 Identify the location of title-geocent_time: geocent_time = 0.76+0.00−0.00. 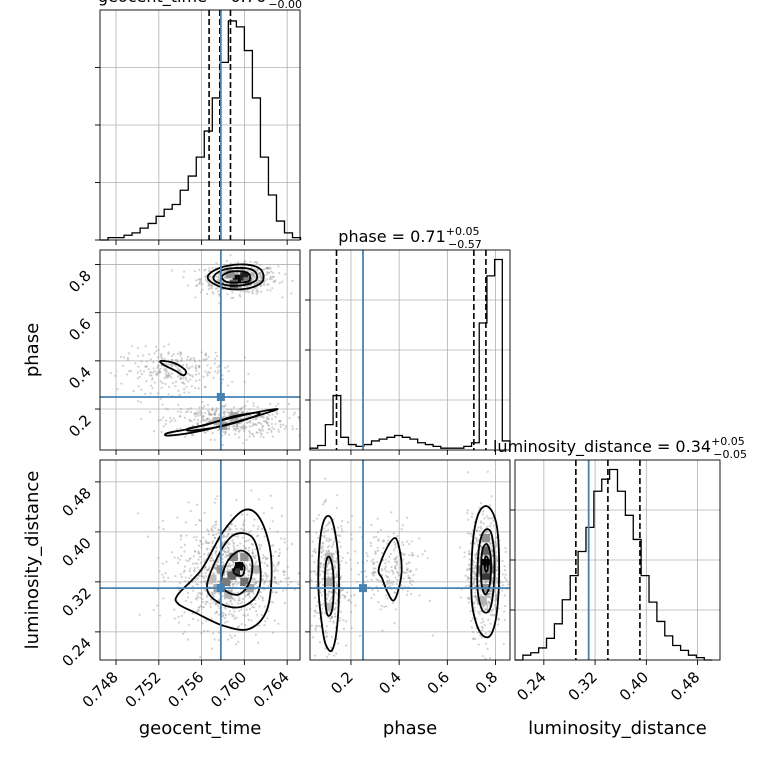
(200, 5).